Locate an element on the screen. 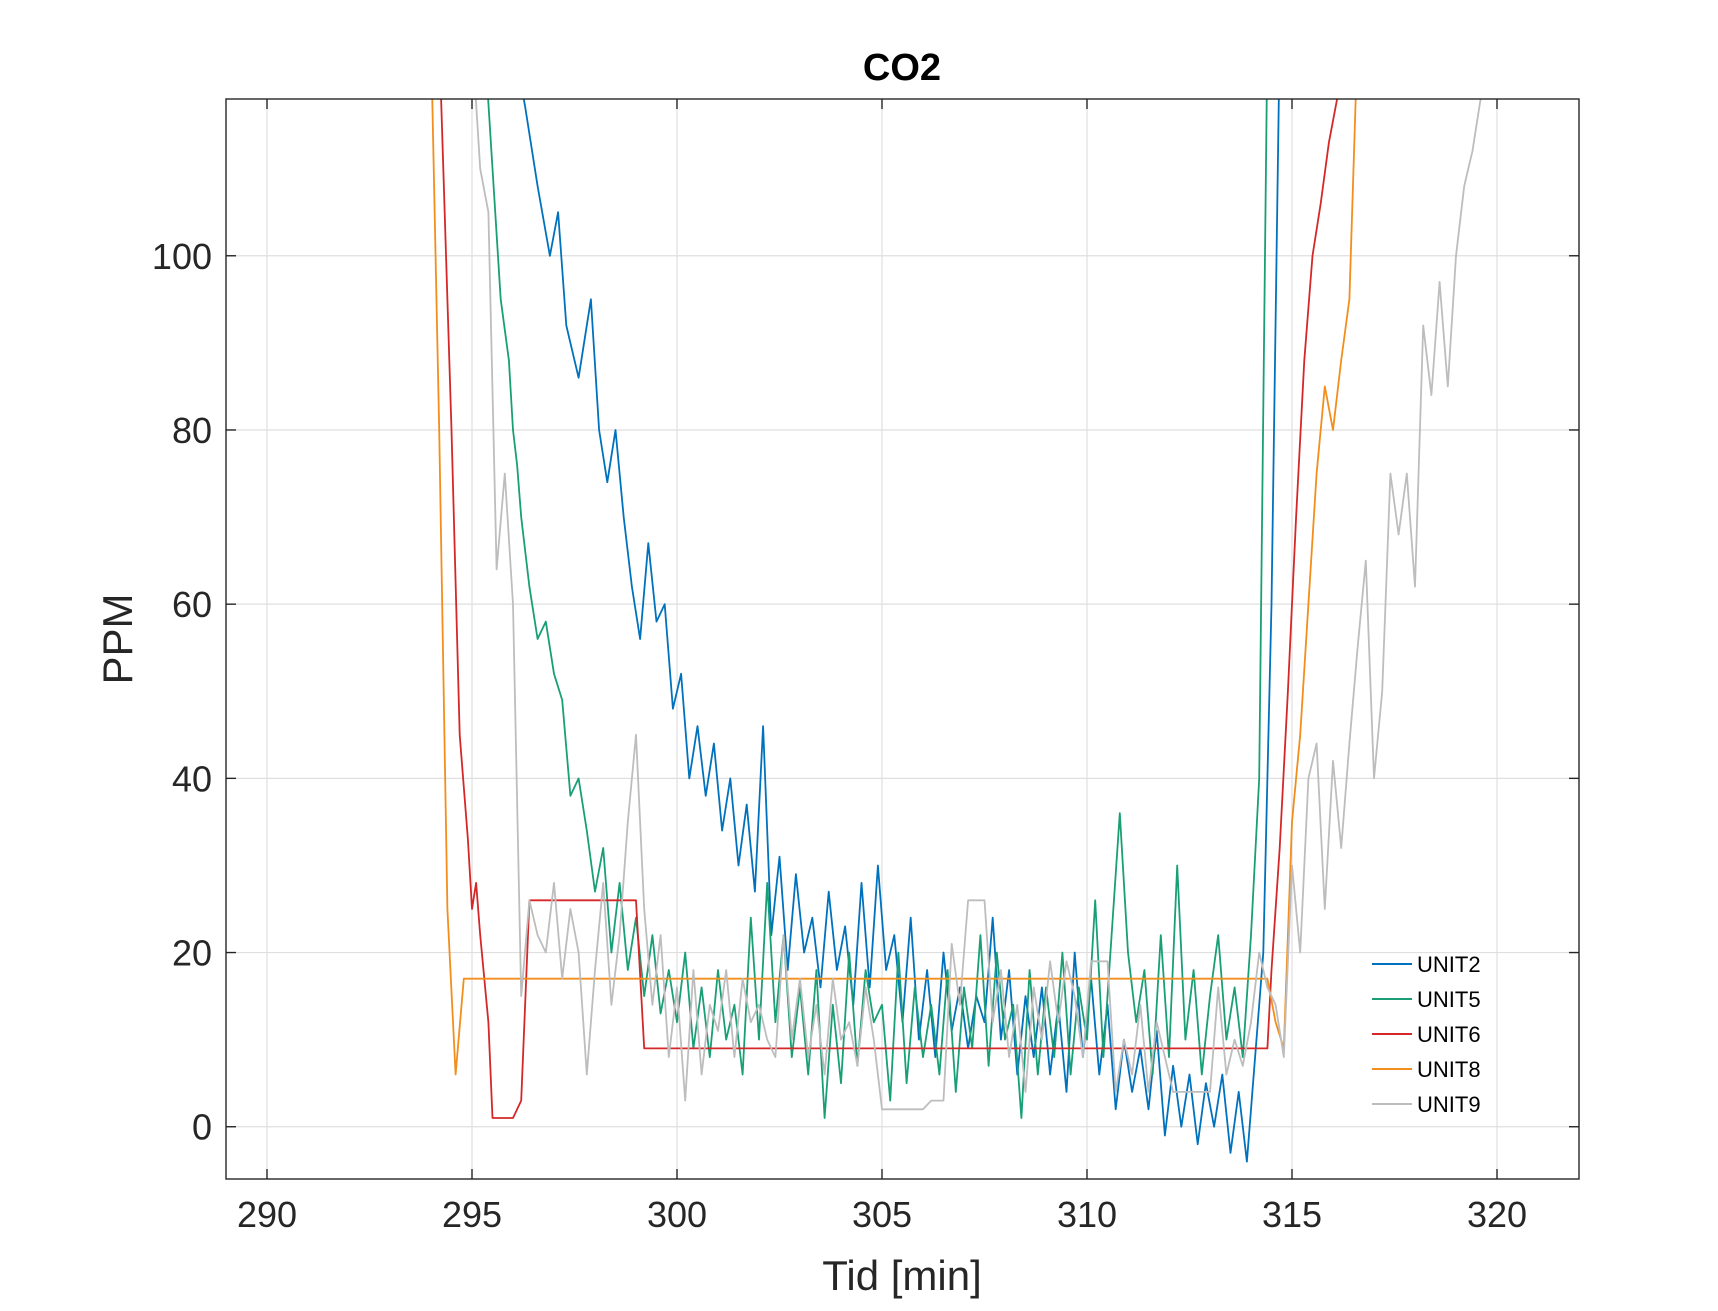 The height and width of the screenshot is (1311, 1718). x-tick-label: 290 is located at coordinates (267, 1214).